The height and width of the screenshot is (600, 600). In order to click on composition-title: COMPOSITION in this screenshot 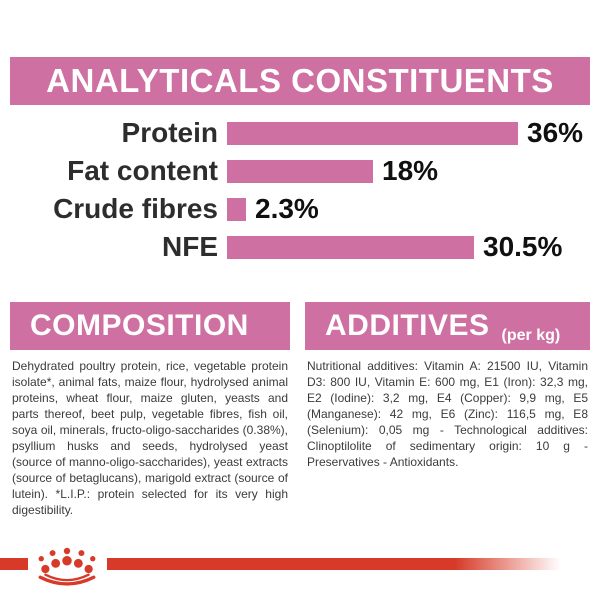, I will do `click(139, 325)`.